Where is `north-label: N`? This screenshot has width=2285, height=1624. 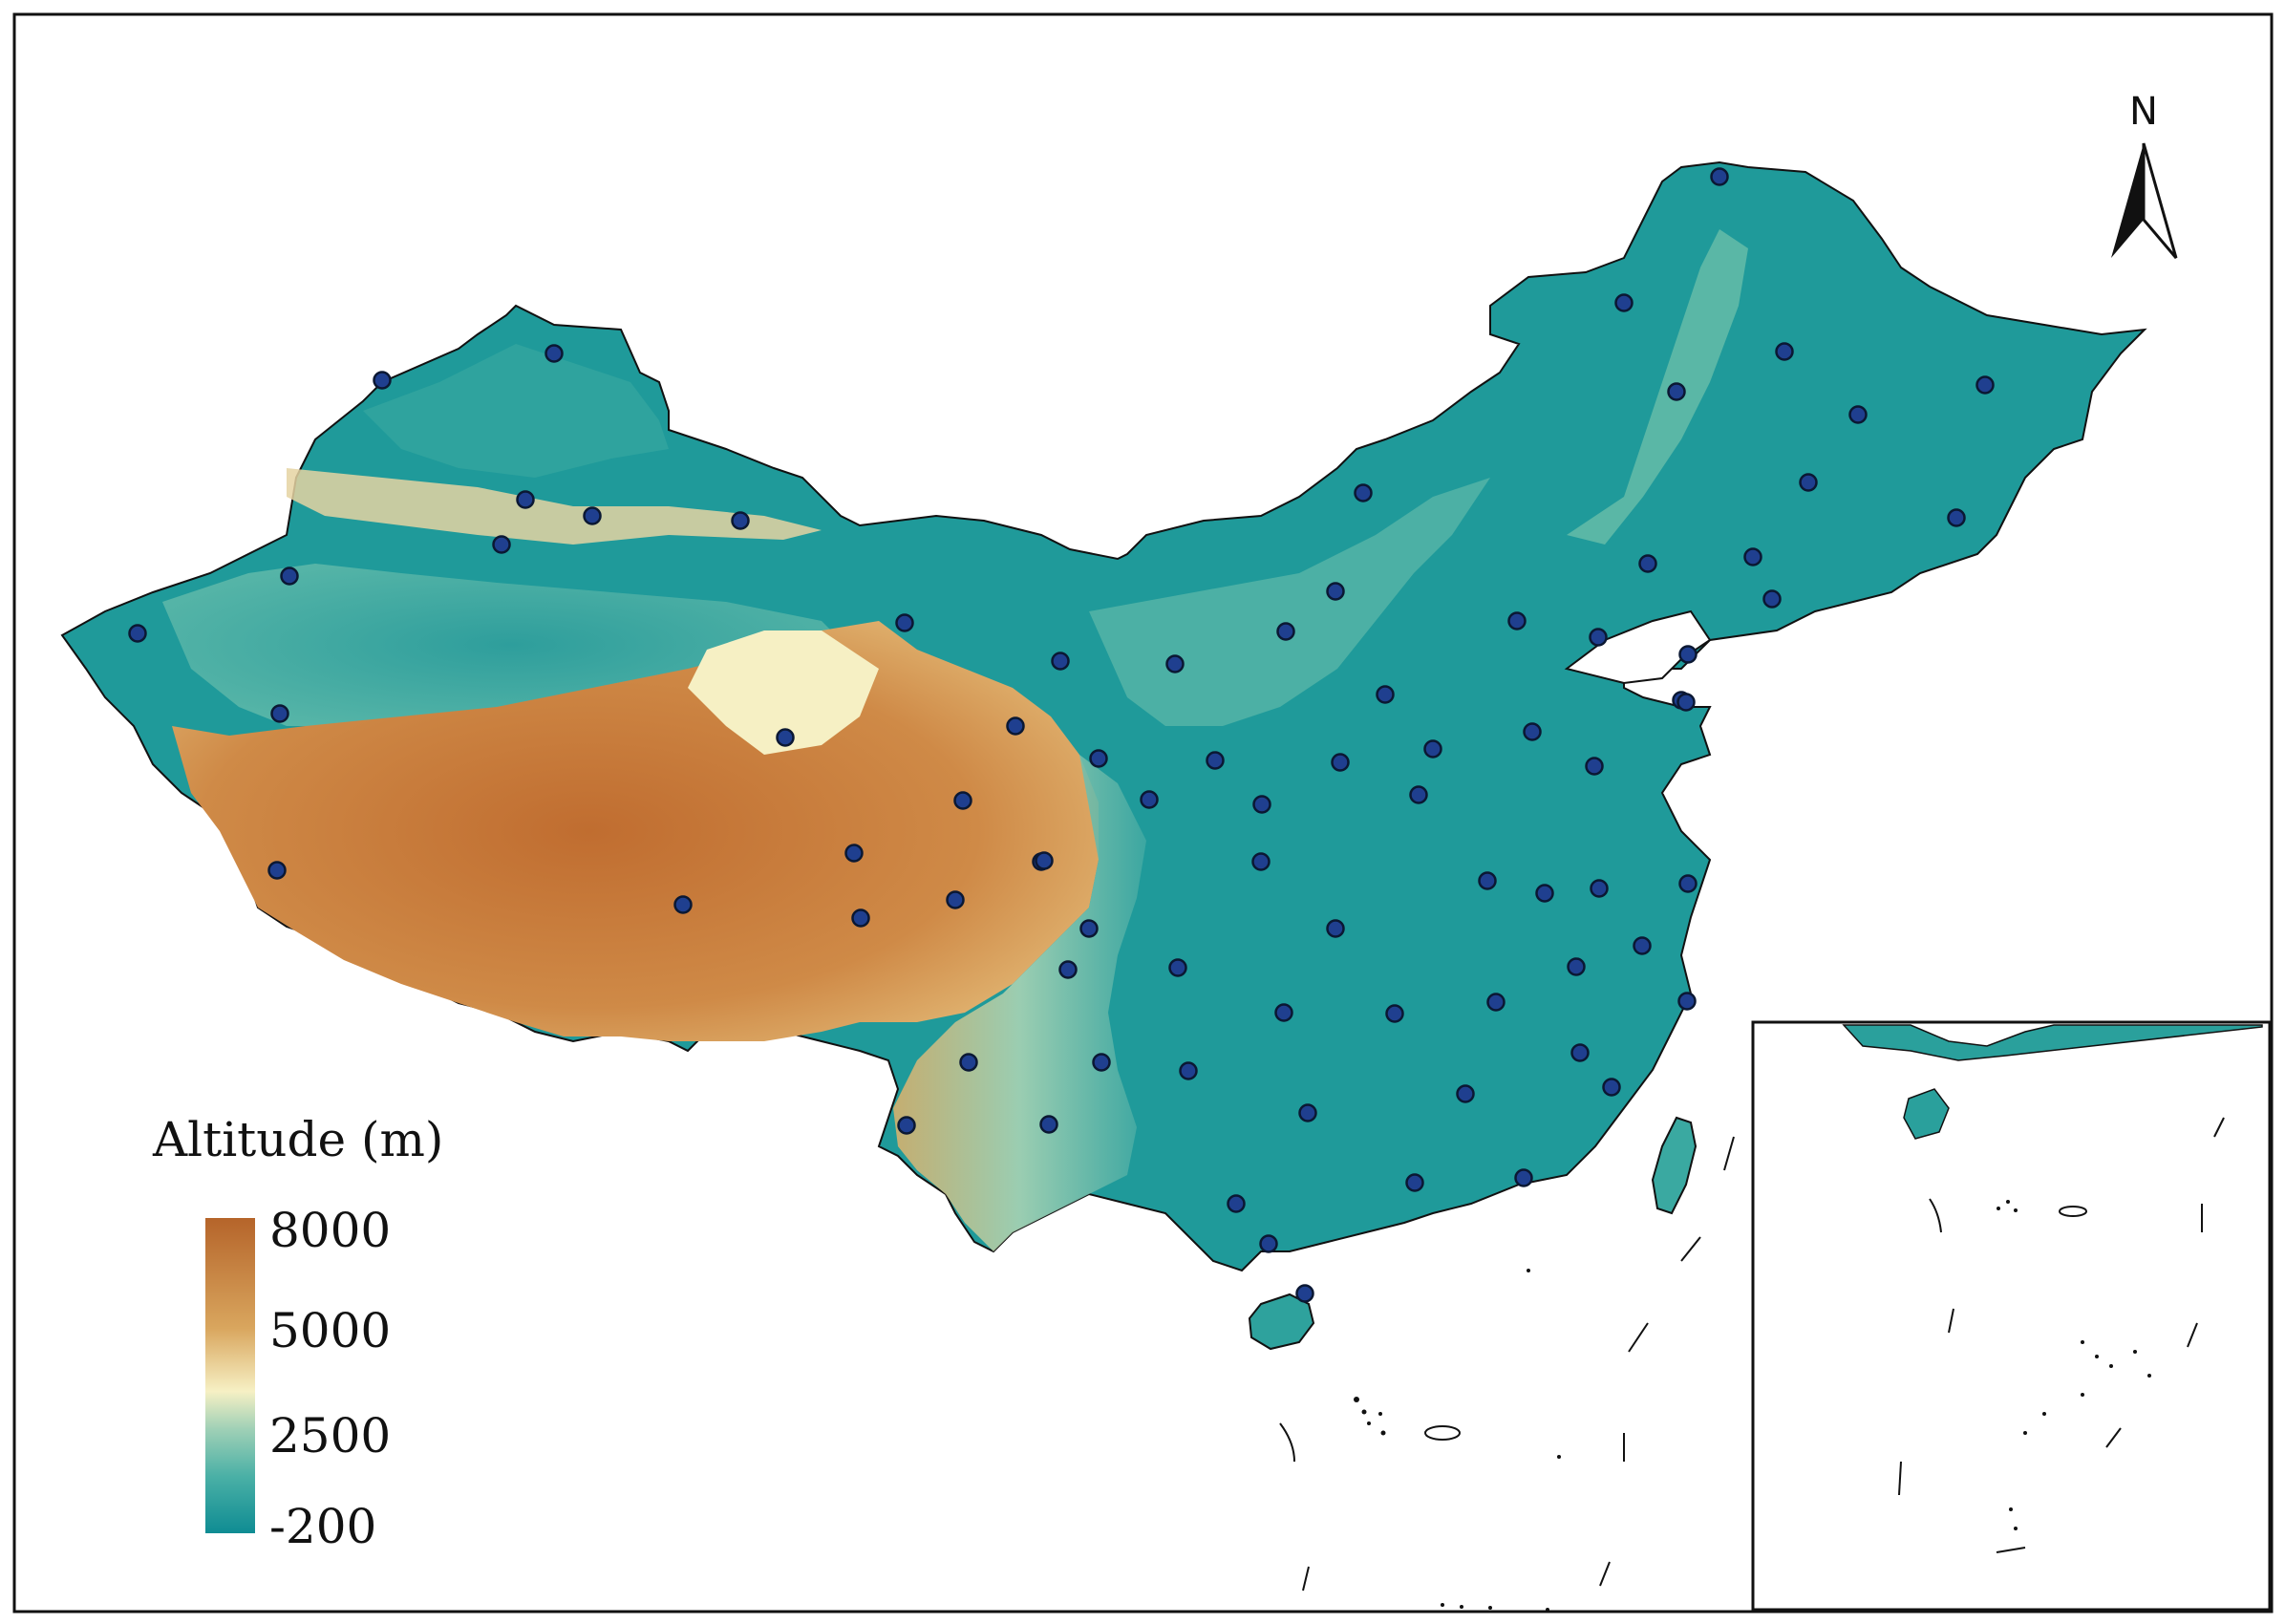 north-label: N is located at coordinates (2143, 112).